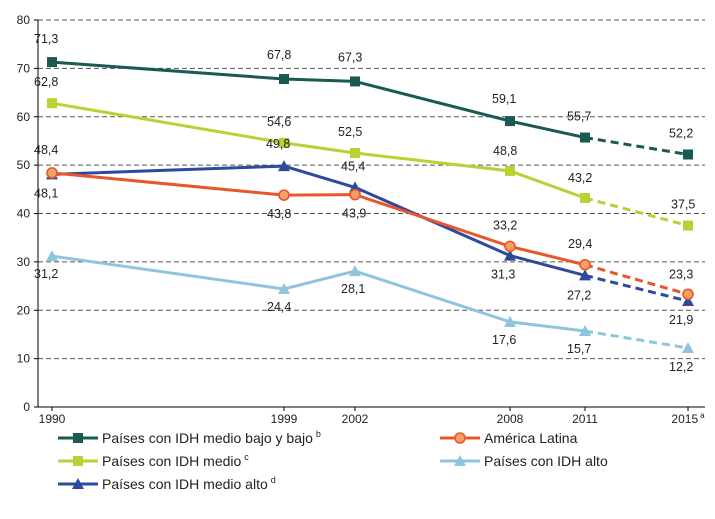 The width and height of the screenshot is (715, 519). I want to click on data-label: 12,2, so click(681, 367).